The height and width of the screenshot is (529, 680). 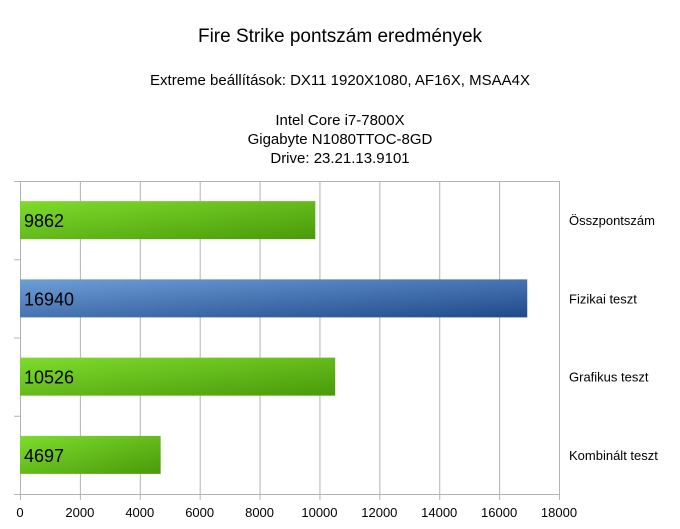 What do you see at coordinates (44, 456) in the screenshot?
I see `bar-value-label: 4697` at bounding box center [44, 456].